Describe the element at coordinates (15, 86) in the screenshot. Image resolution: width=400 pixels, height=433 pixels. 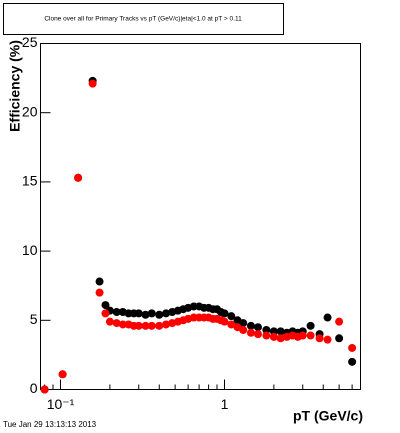
I see `y-axis-label: Efficiency (%)` at that location.